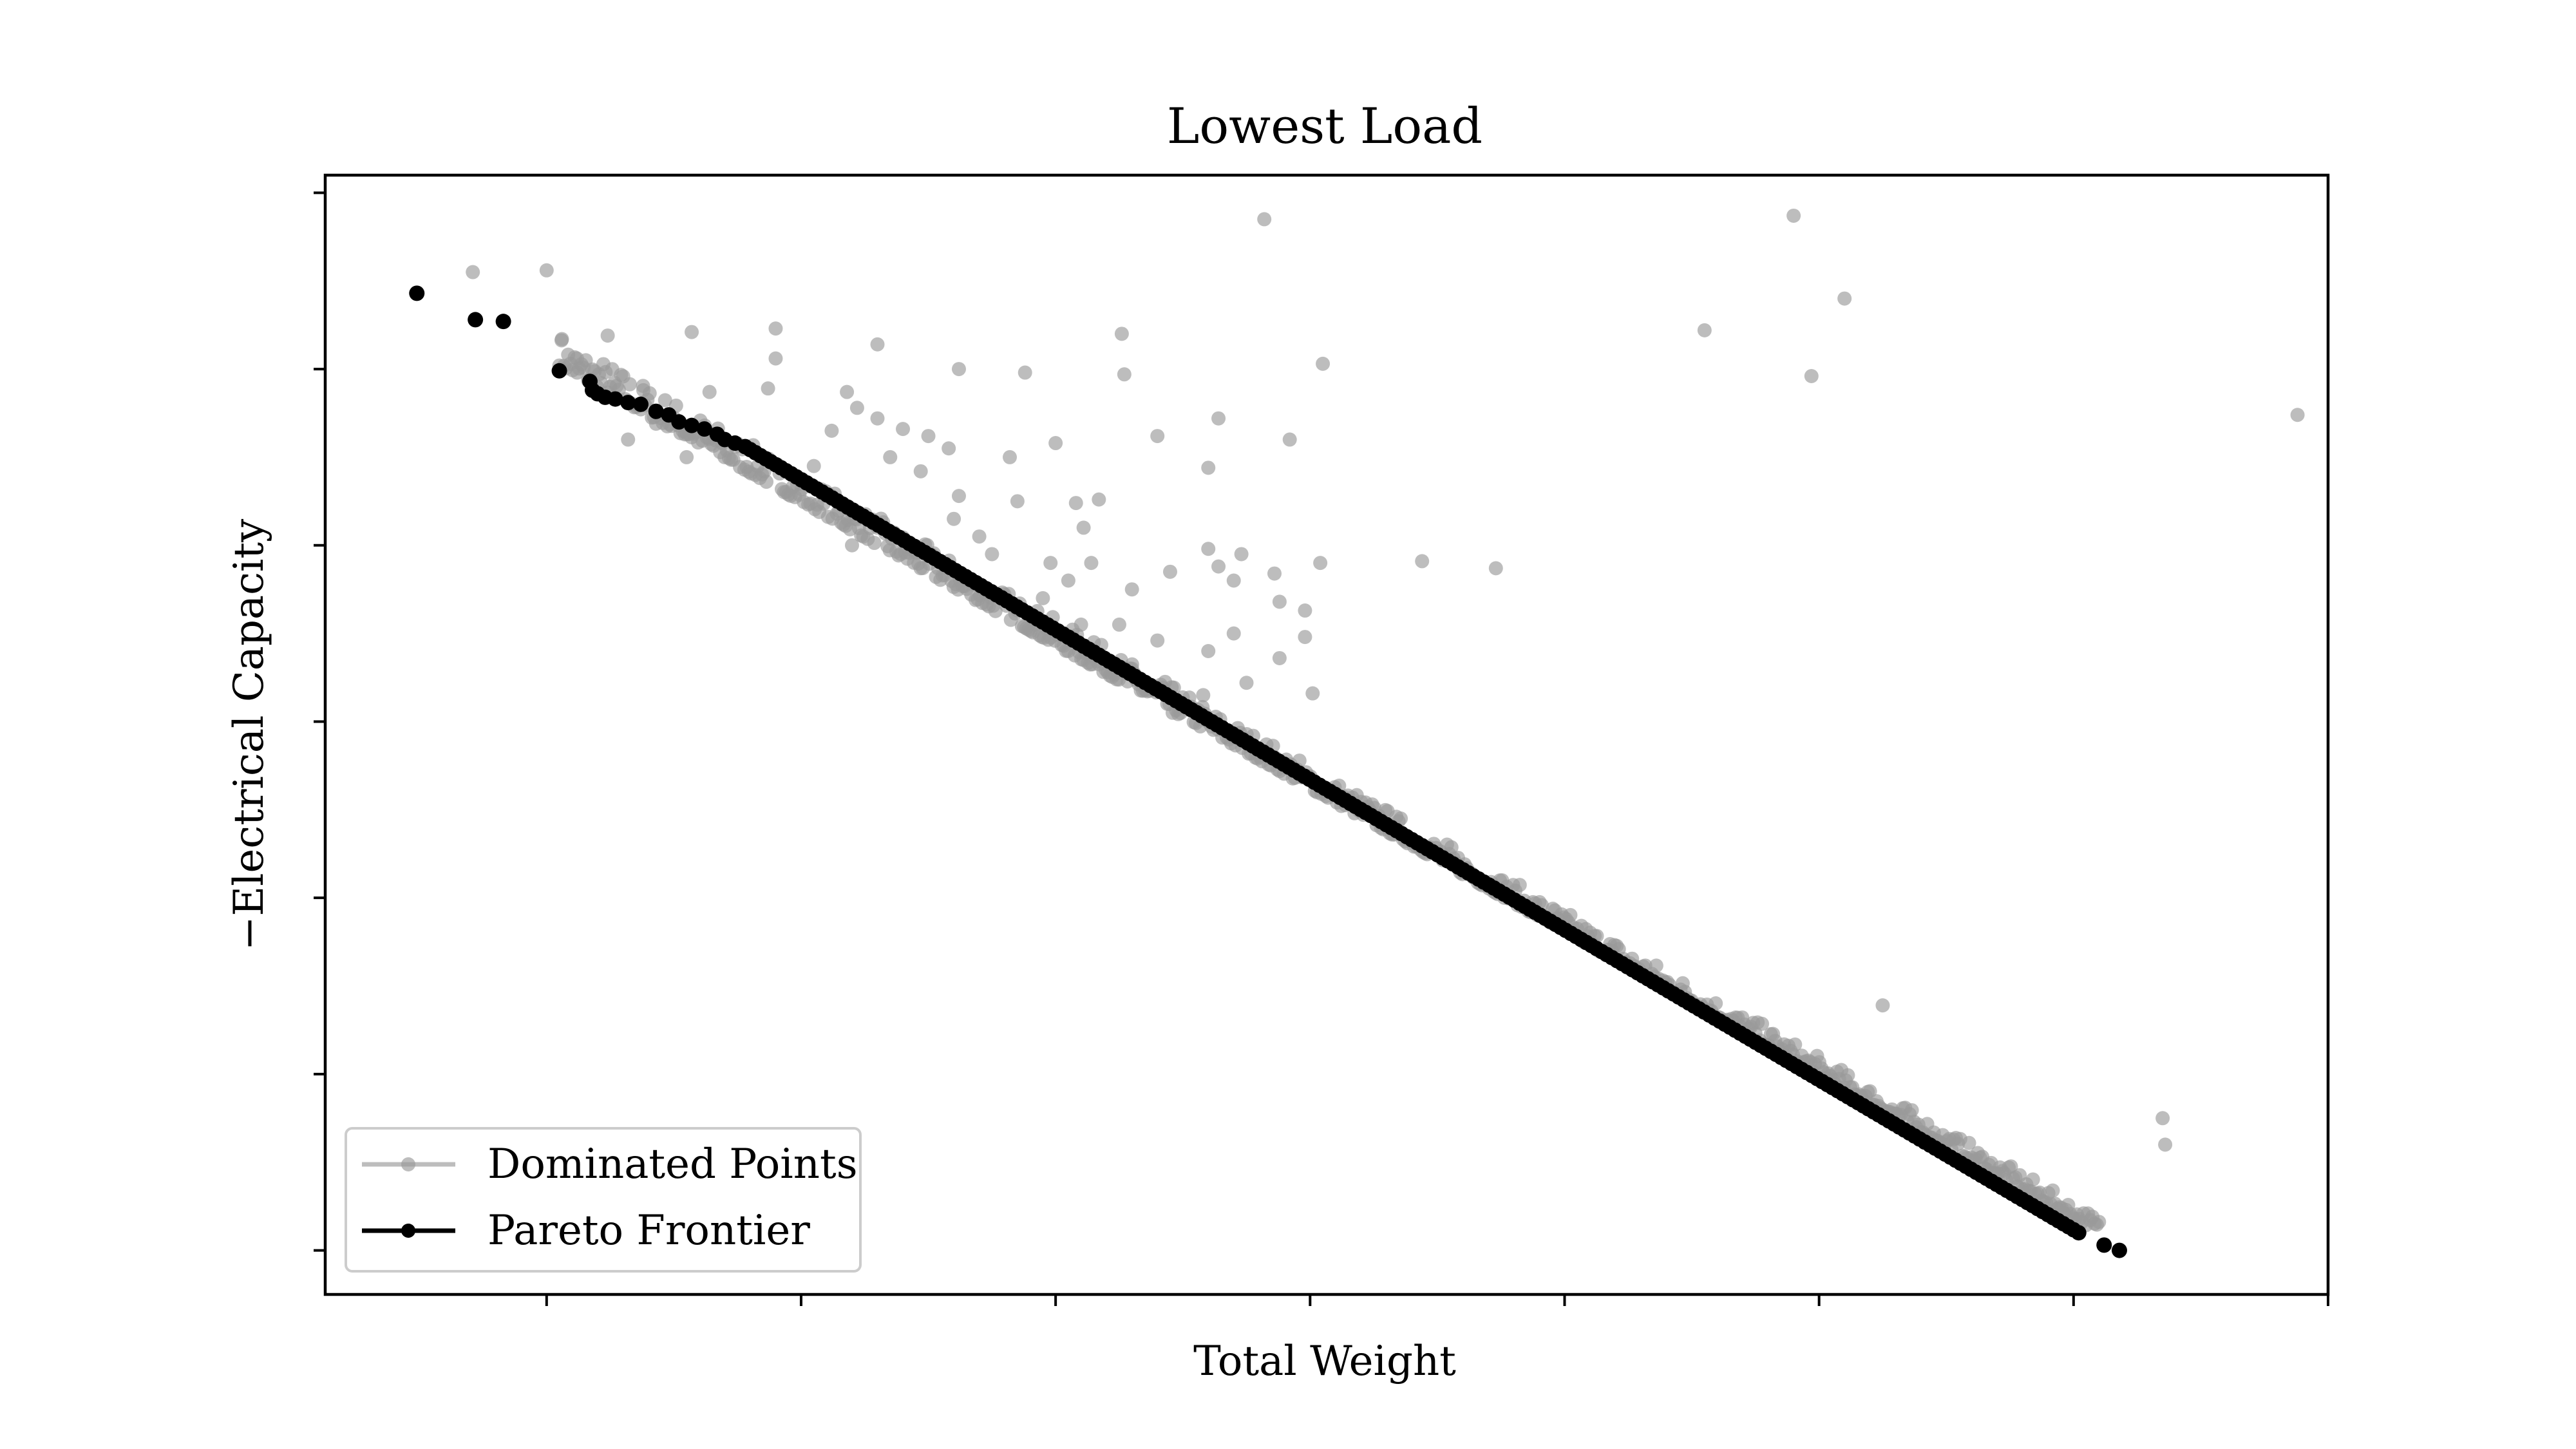 This screenshot has height=1449, width=2576. Describe the element at coordinates (673, 1164) in the screenshot. I see `legend-dominated-label: Dominated Points` at that location.